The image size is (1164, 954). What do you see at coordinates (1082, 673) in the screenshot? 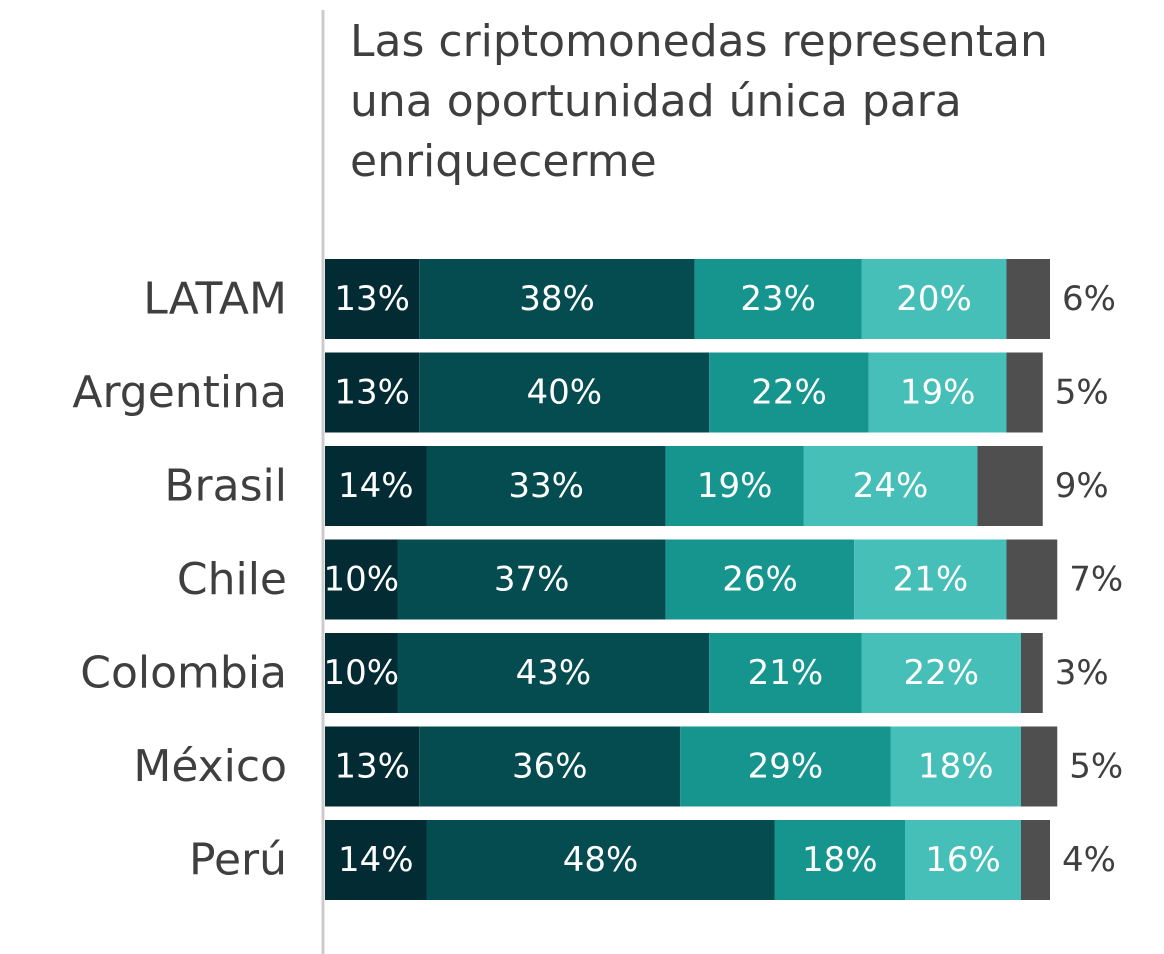
I see `value-label: 3%` at bounding box center [1082, 673].